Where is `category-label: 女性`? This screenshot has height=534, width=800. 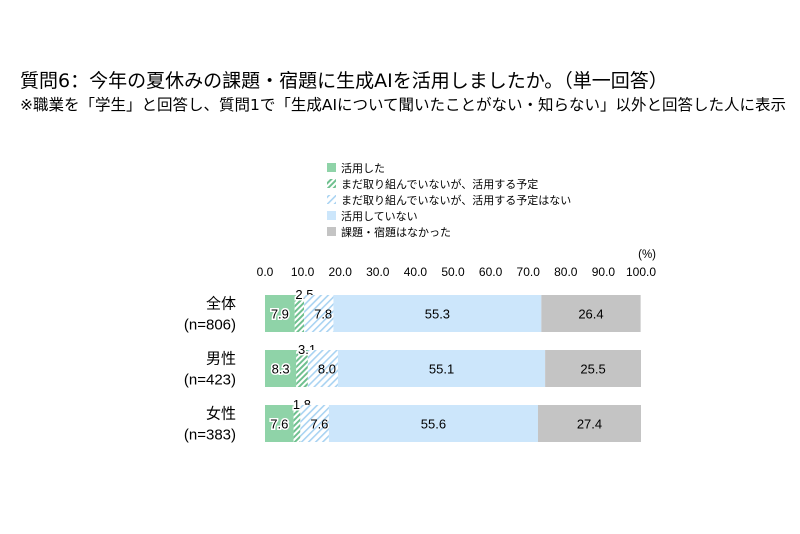 category-label: 女性 is located at coordinates (221, 414).